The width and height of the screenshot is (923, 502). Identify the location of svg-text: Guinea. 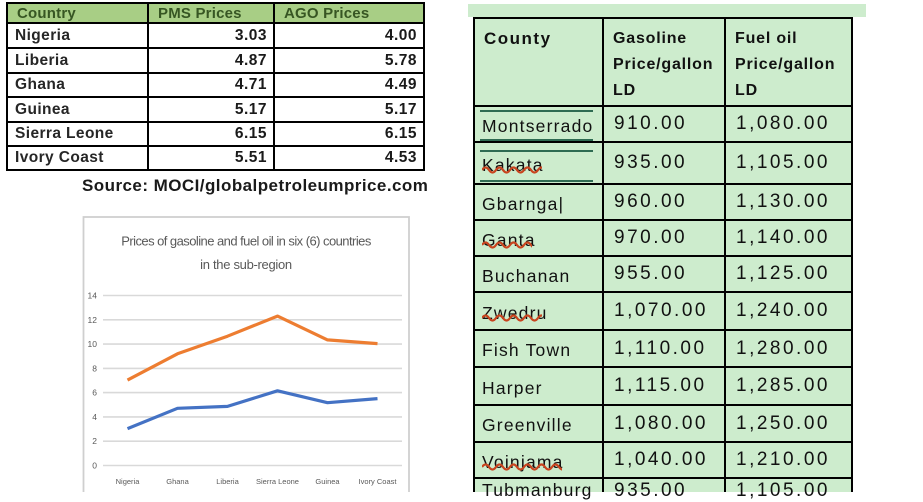
(327, 481).